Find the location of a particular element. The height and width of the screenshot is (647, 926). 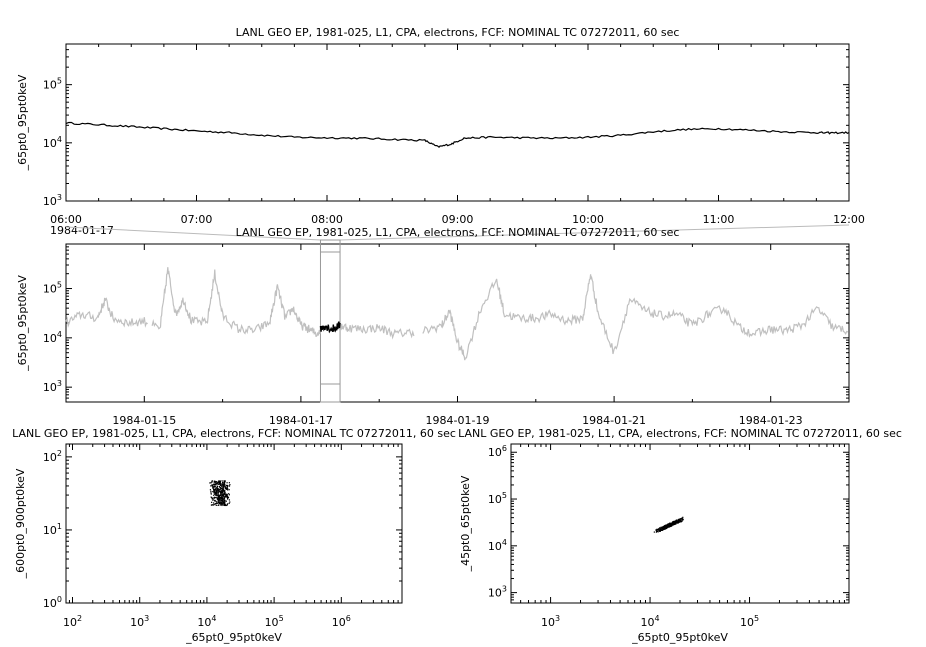

y-axis-label: _45pt0_65pt0keV is located at coordinates (465, 523).